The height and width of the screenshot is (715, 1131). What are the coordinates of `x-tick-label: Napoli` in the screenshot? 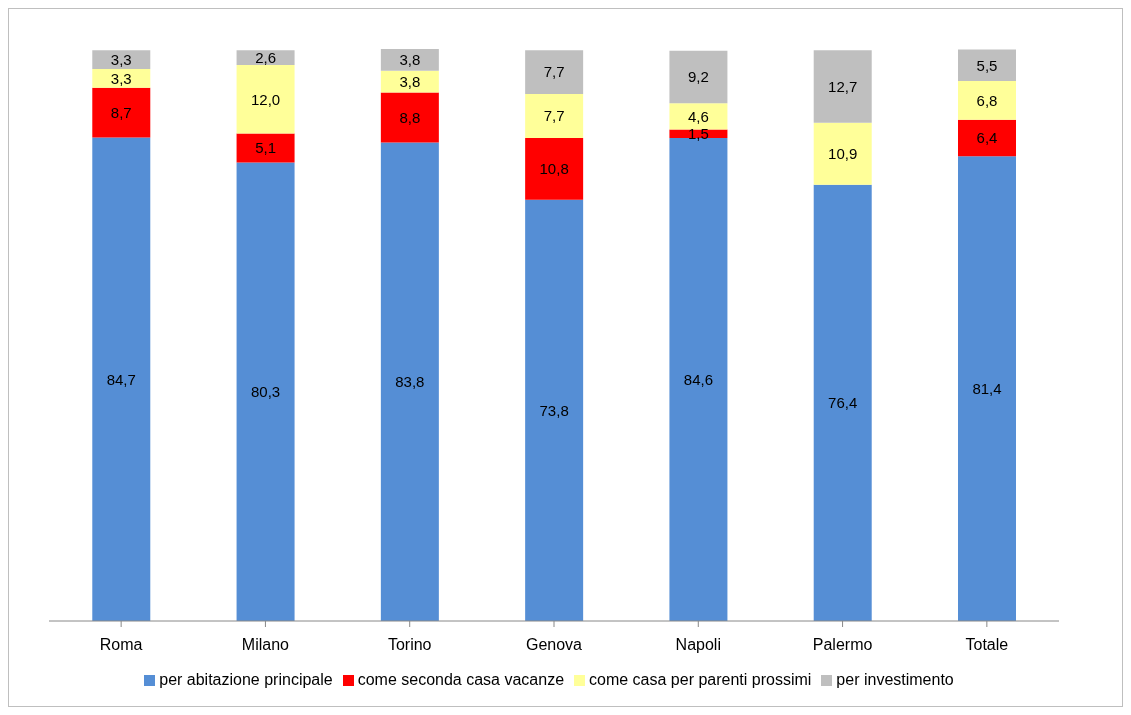 It's located at (698, 645).